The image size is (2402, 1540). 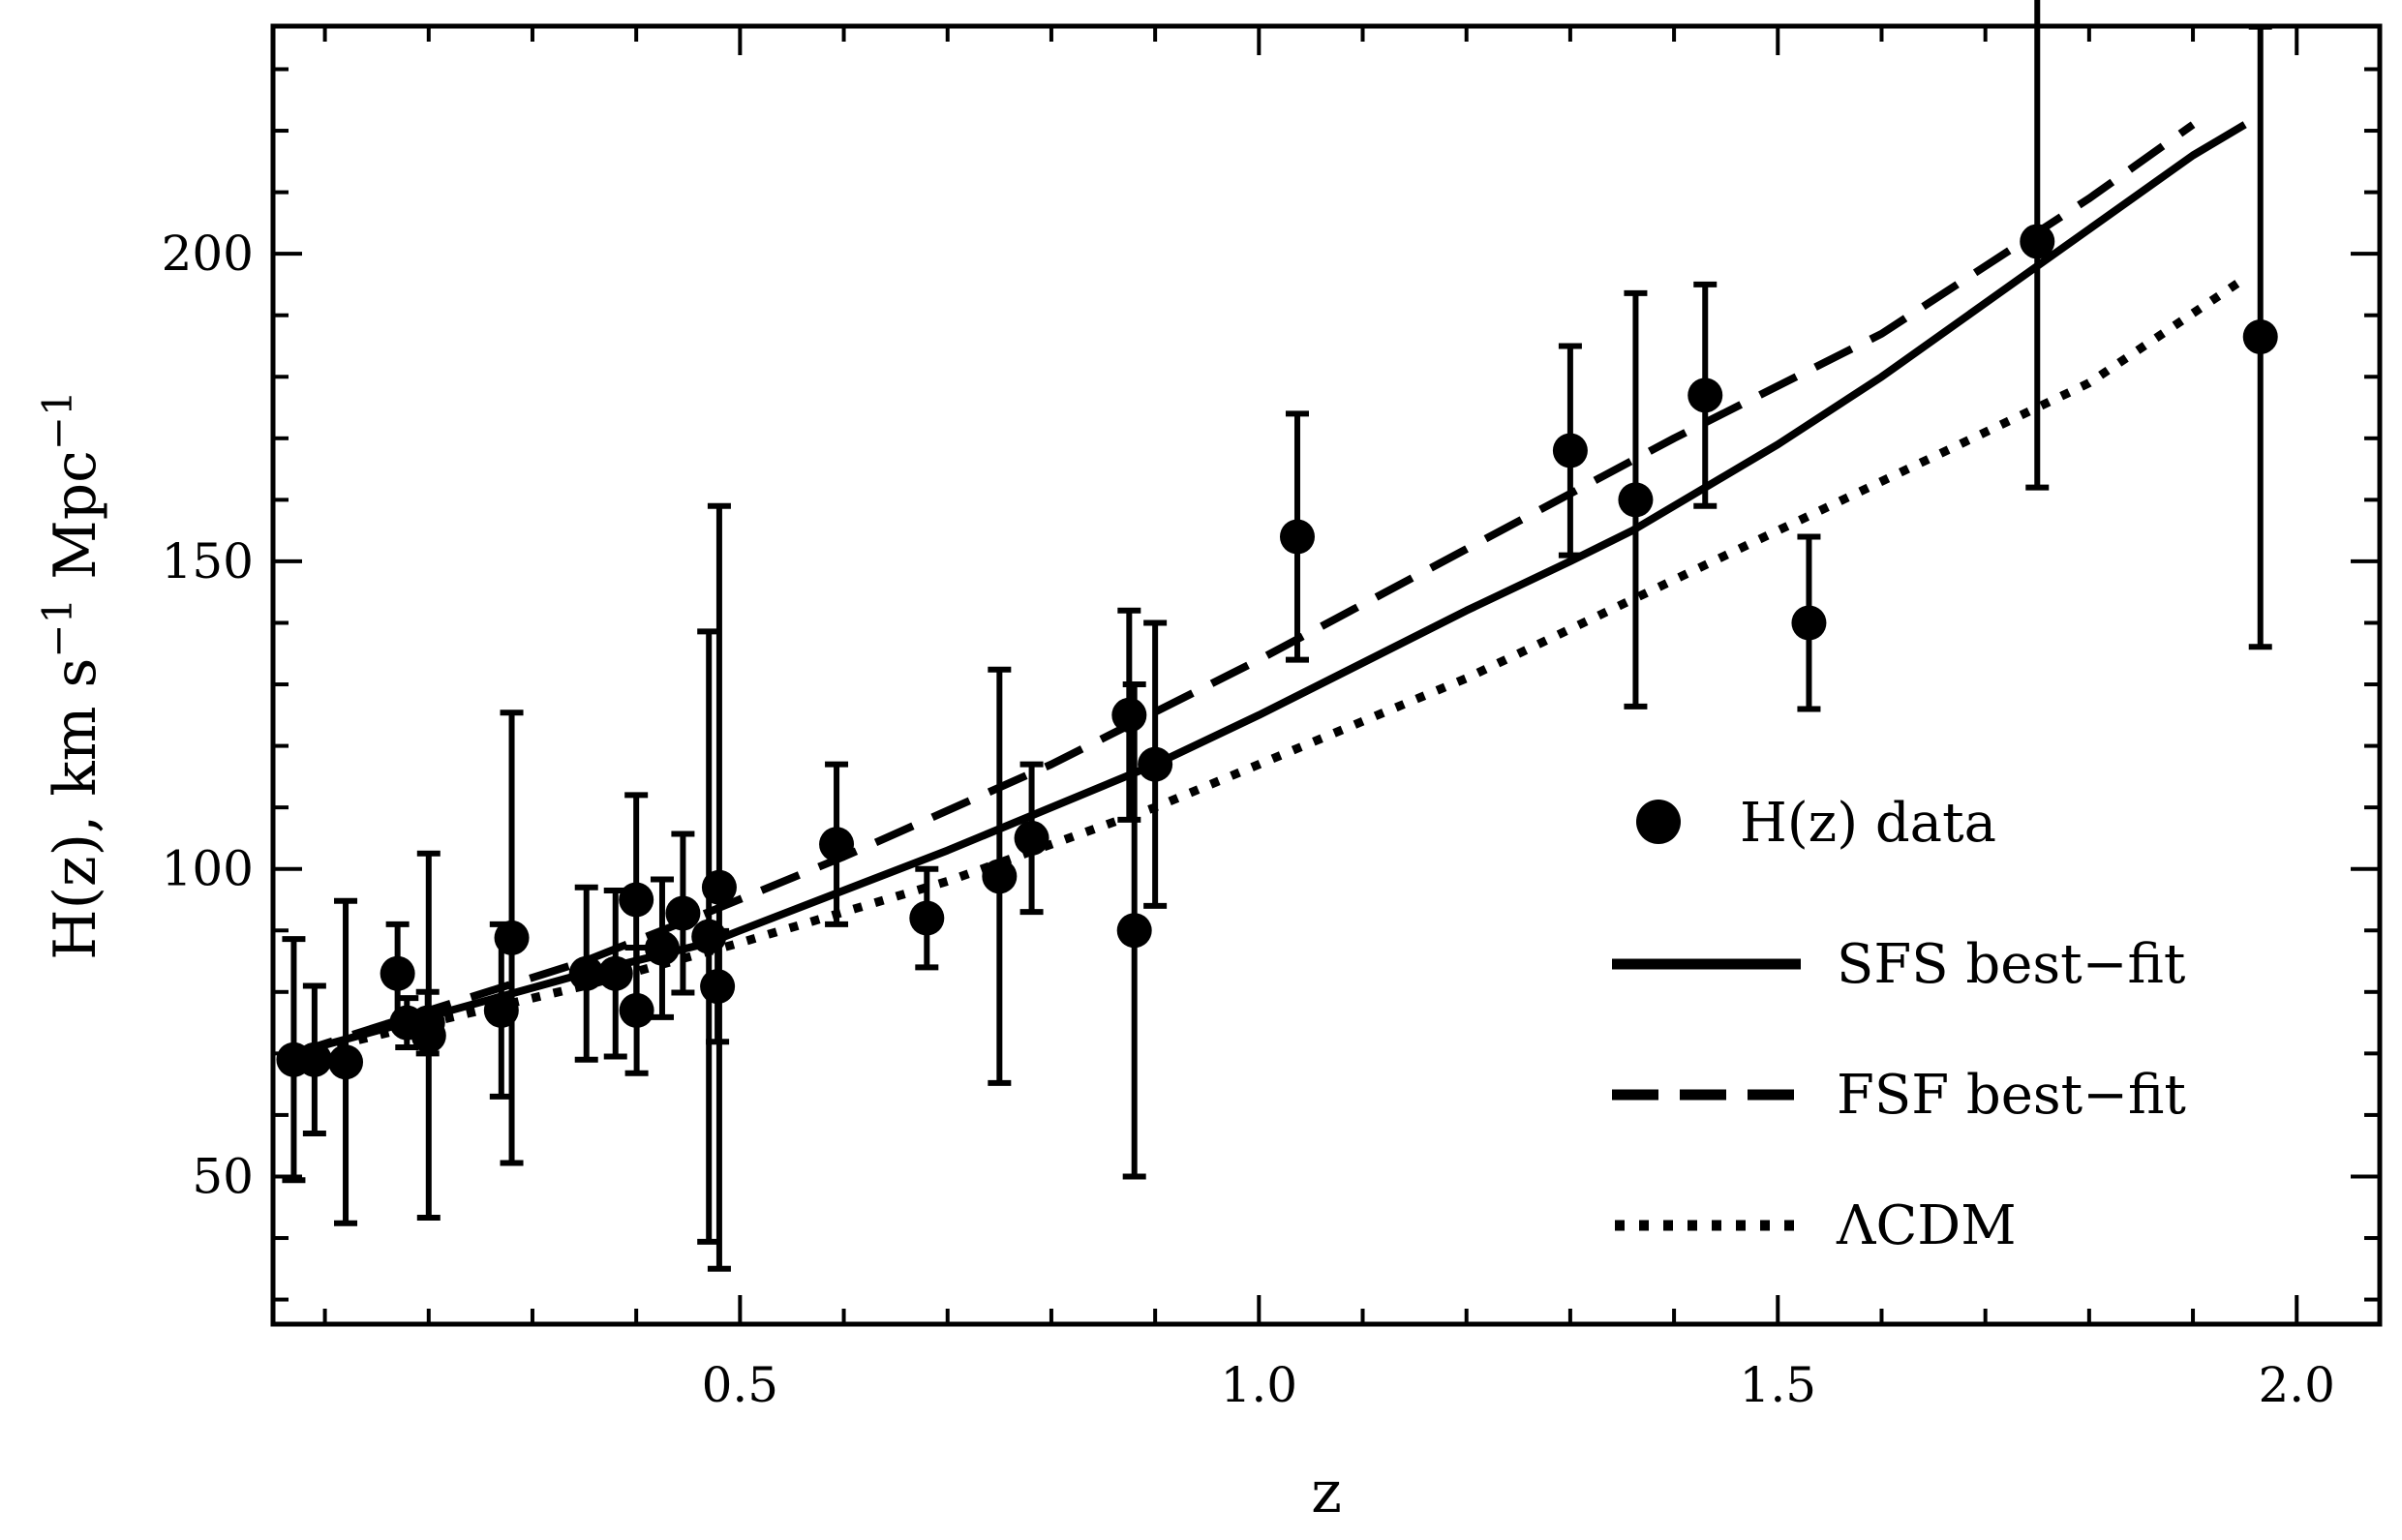 I want to click on legend-label-fsf: FSF best−fit, so click(x=2011, y=1096).